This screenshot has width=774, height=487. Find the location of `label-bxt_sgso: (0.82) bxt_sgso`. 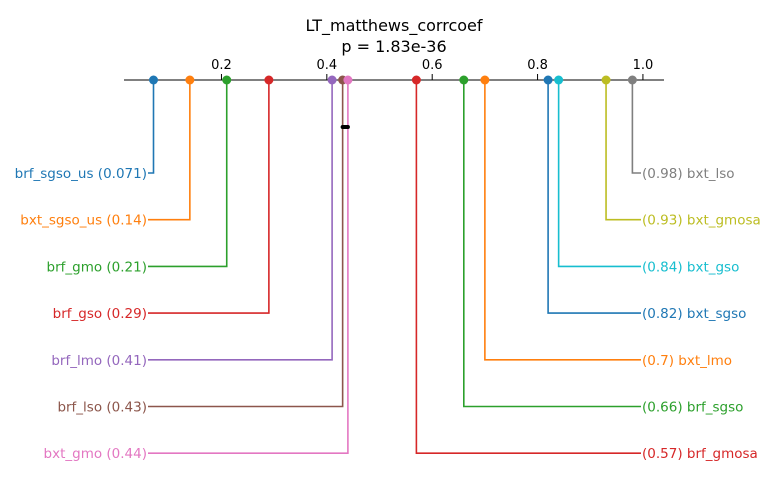

label-bxt_sgso: (0.82) bxt_sgso is located at coordinates (694, 314).